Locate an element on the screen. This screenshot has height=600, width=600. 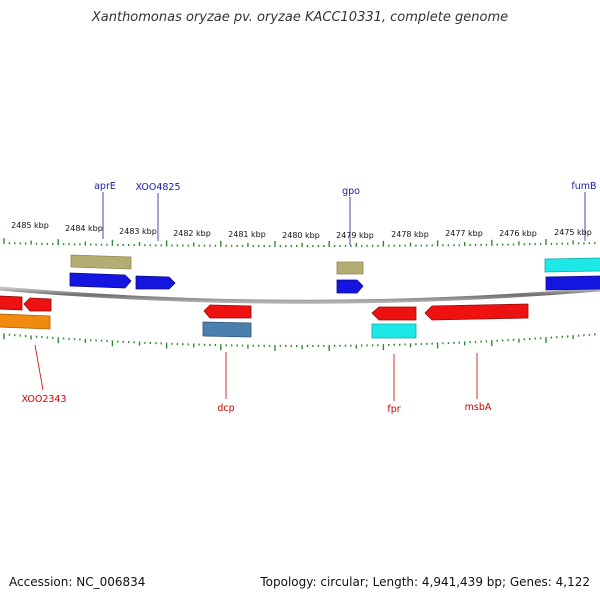
ruler-label-2485: 2485 kbp is located at coordinates (30, 225).